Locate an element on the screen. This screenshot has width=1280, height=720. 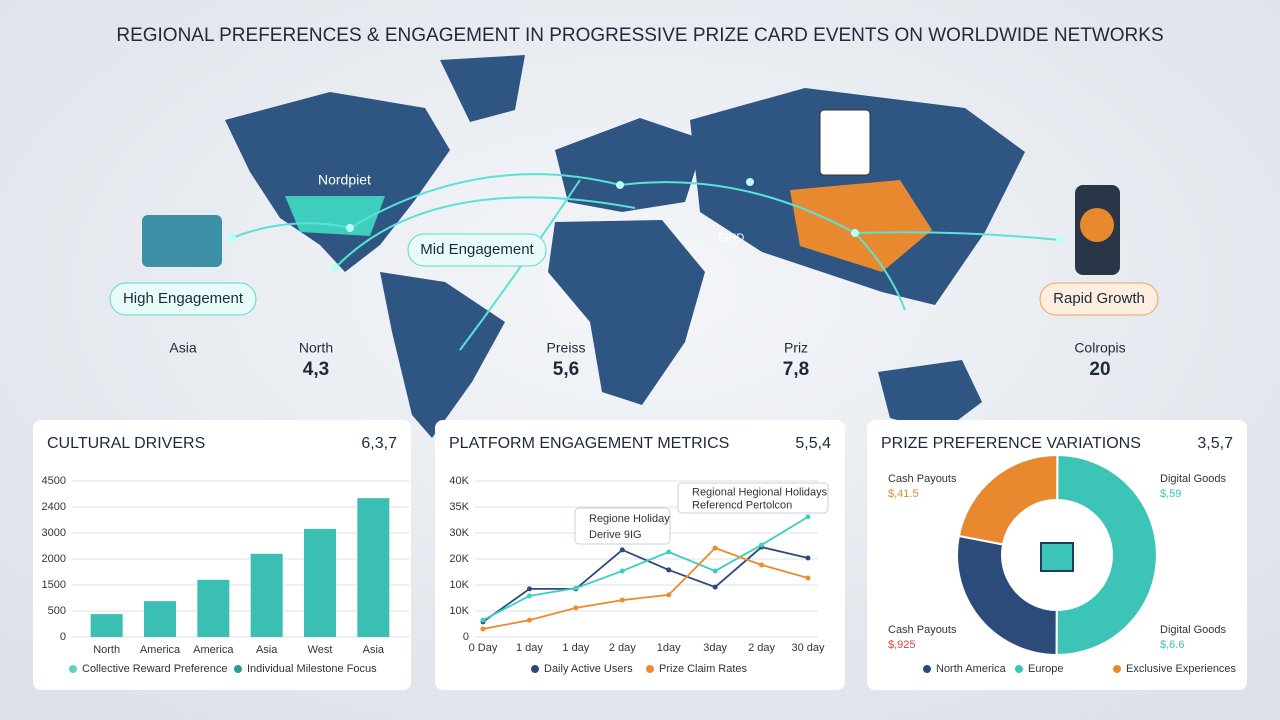
callout-value: $,925 is located at coordinates (902, 645).